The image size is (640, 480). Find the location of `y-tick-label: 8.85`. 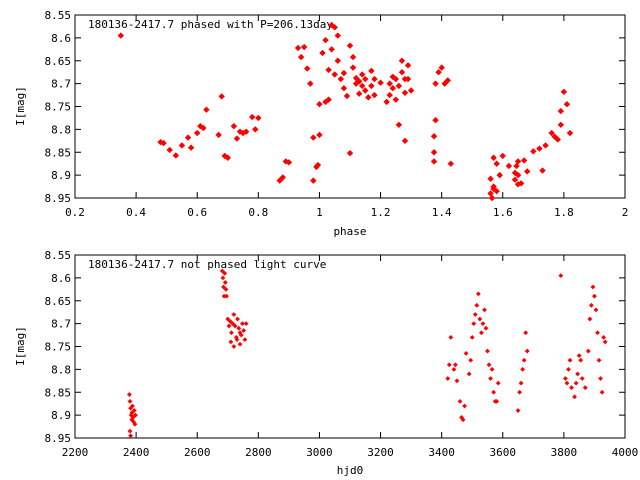

y-tick-label: 8.85 is located at coordinates (58, 152).